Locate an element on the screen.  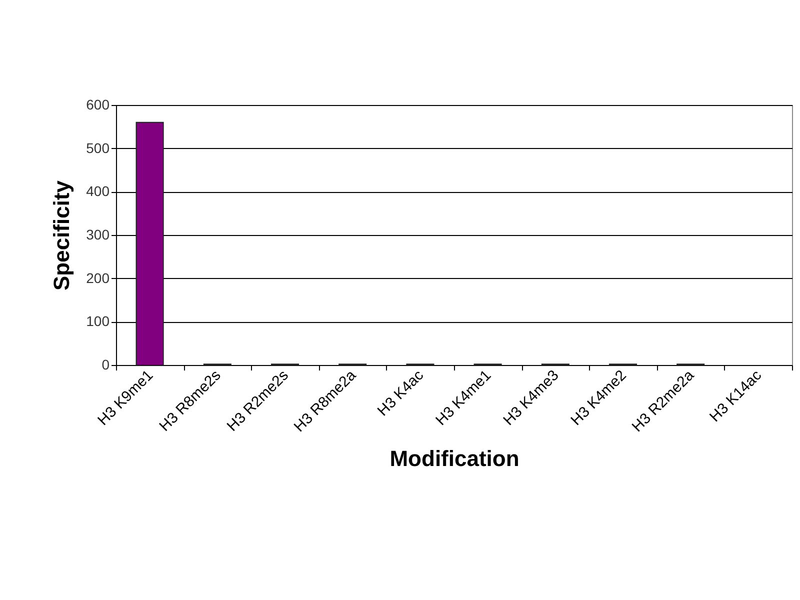
y-axis-title: Specificity is located at coordinates (61, 235).